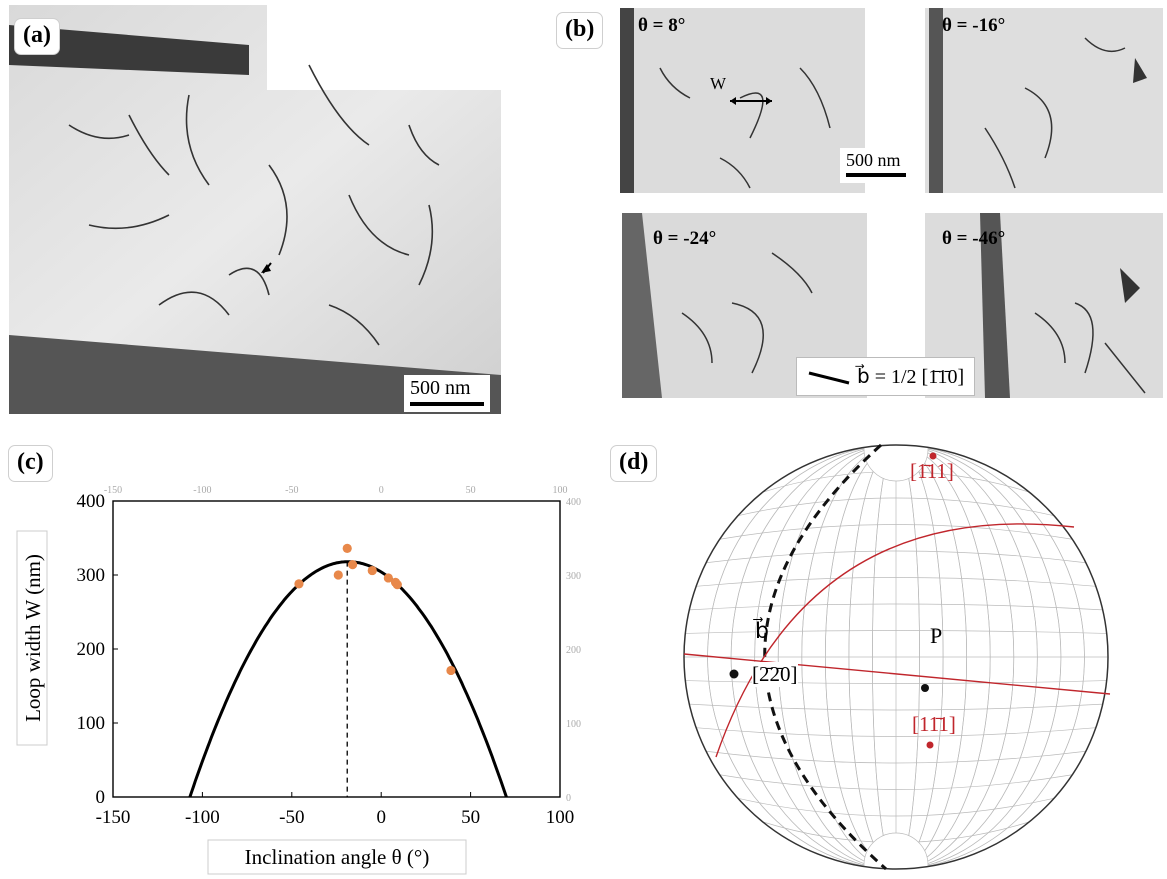 The height and width of the screenshot is (879, 1167). I want to click on angle-label-b4: θ = -46°, so click(974, 238).